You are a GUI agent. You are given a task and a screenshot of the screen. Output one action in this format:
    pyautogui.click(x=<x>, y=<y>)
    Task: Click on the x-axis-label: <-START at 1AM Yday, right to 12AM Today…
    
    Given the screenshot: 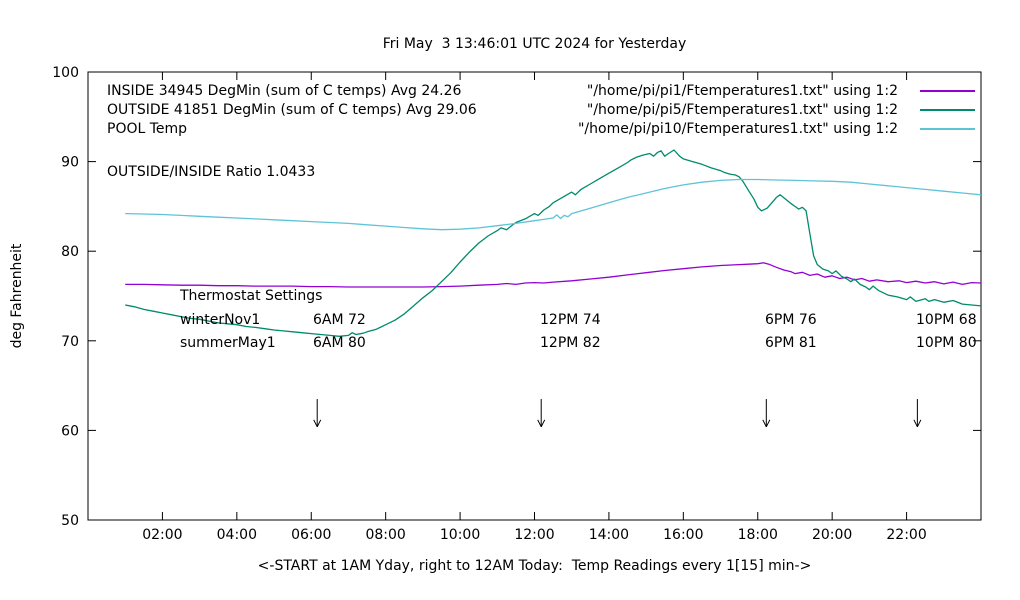 What is the action you would take?
    pyautogui.click(x=534, y=566)
    